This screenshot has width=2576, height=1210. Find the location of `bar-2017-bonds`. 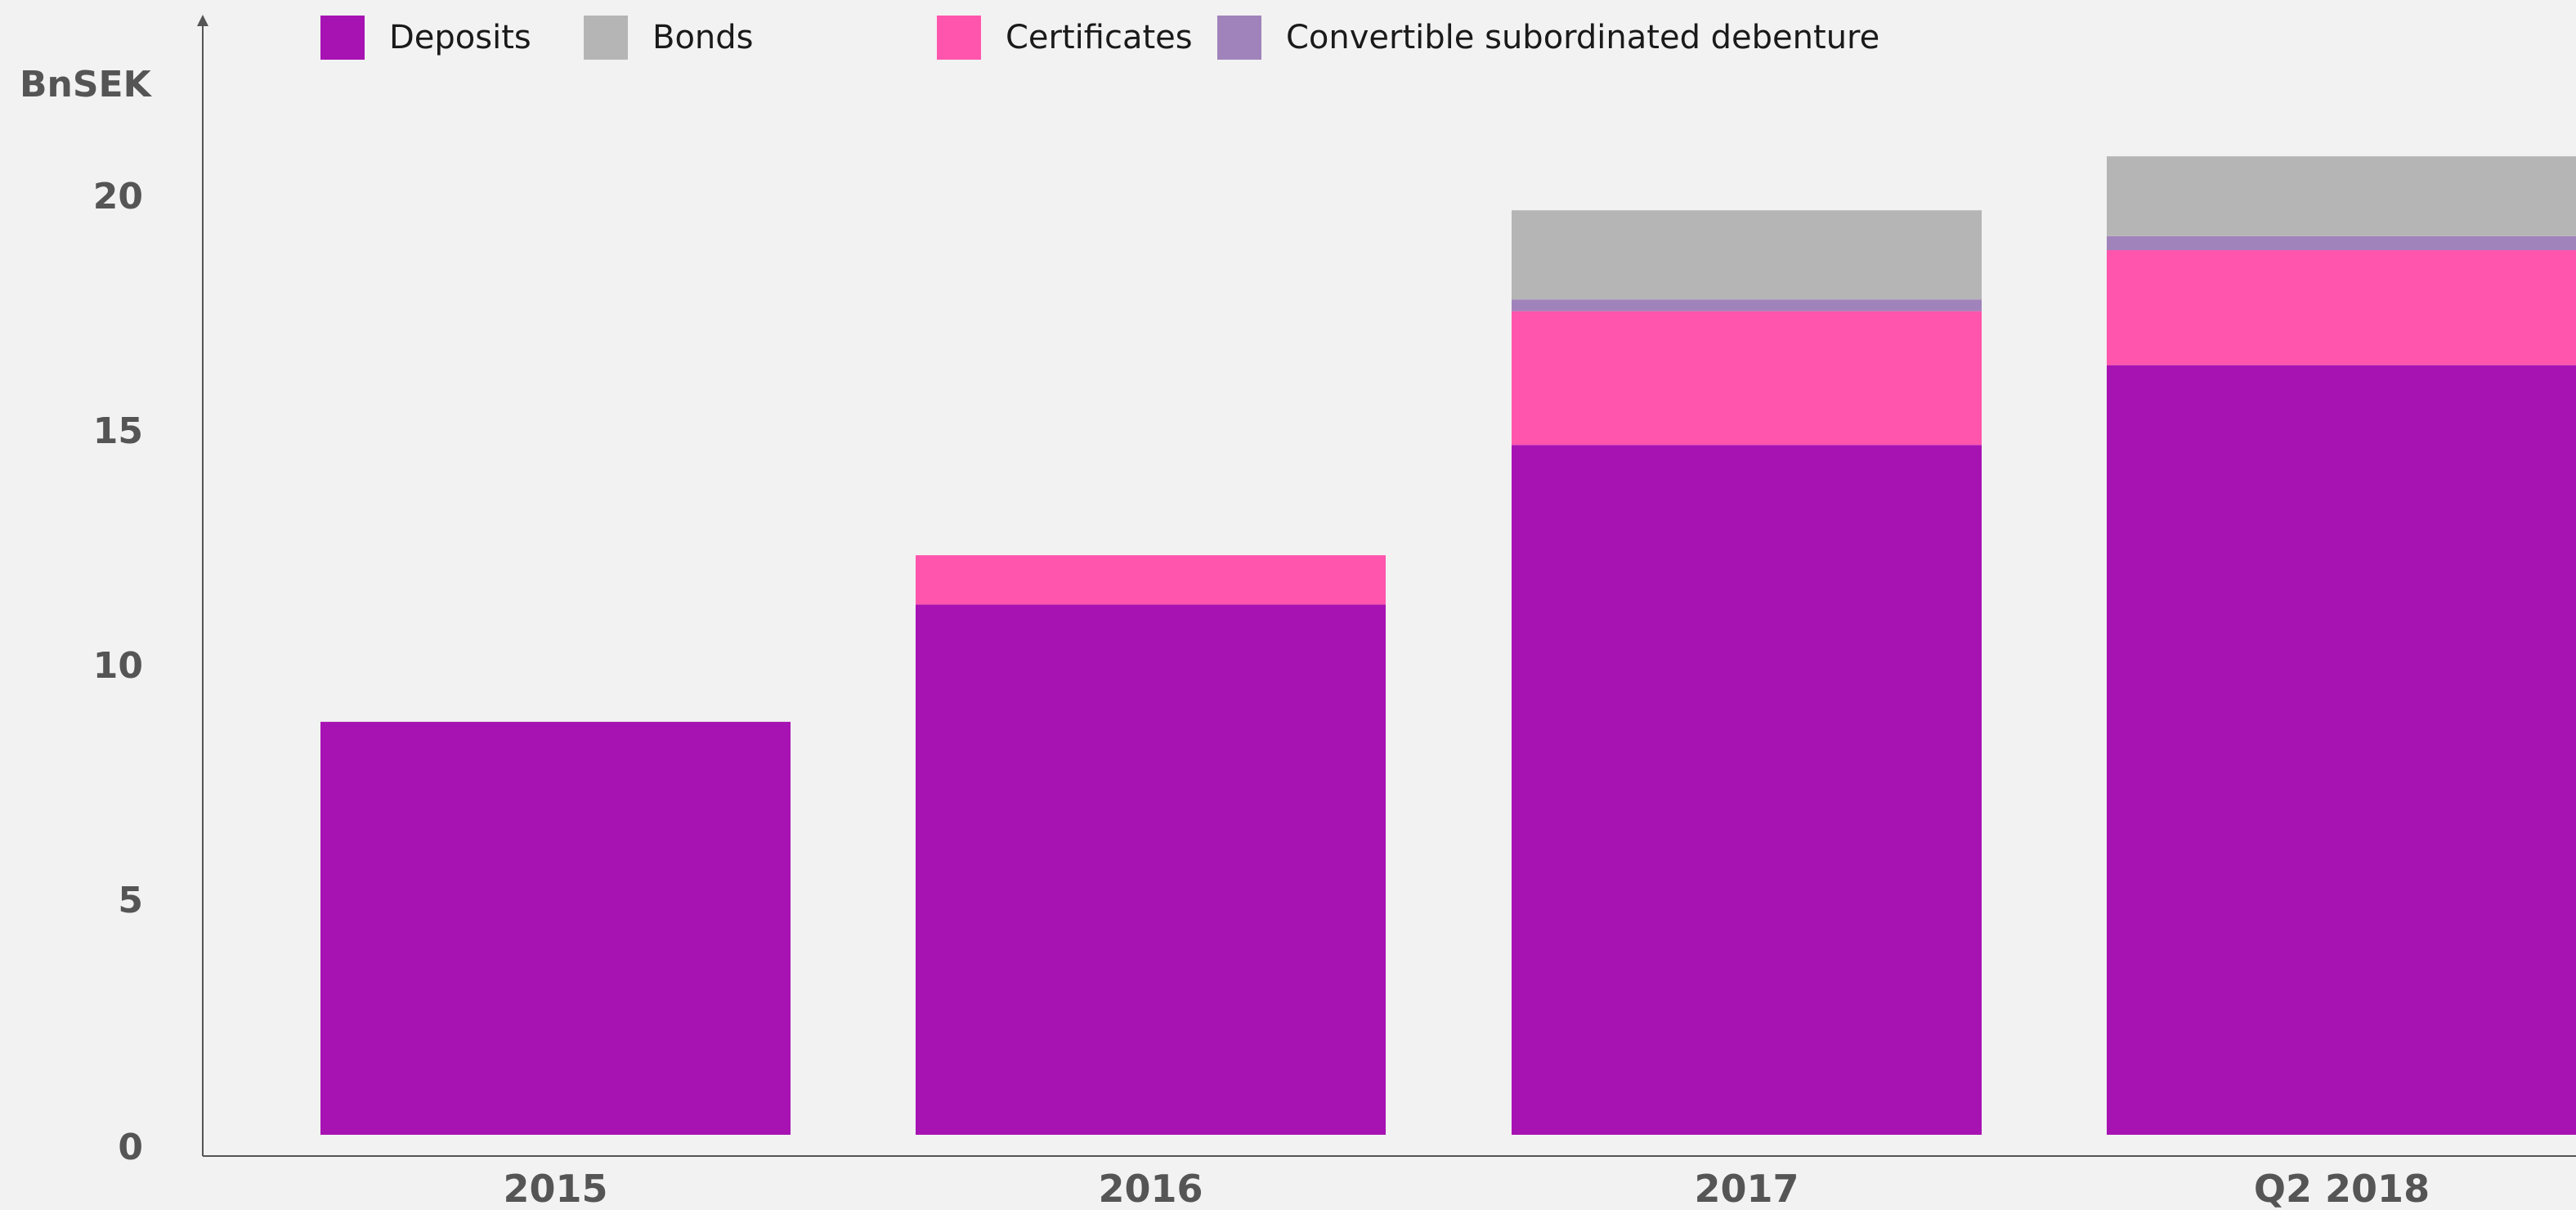

bar-2017-bonds is located at coordinates (1747, 255).